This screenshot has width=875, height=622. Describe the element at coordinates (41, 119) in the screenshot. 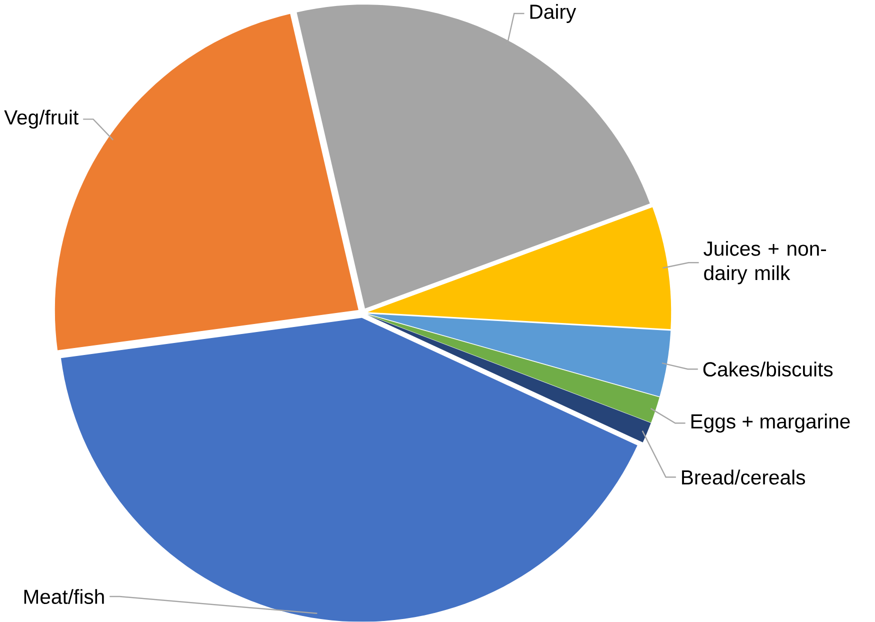

I see `slice-label: Veg/fruit` at that location.